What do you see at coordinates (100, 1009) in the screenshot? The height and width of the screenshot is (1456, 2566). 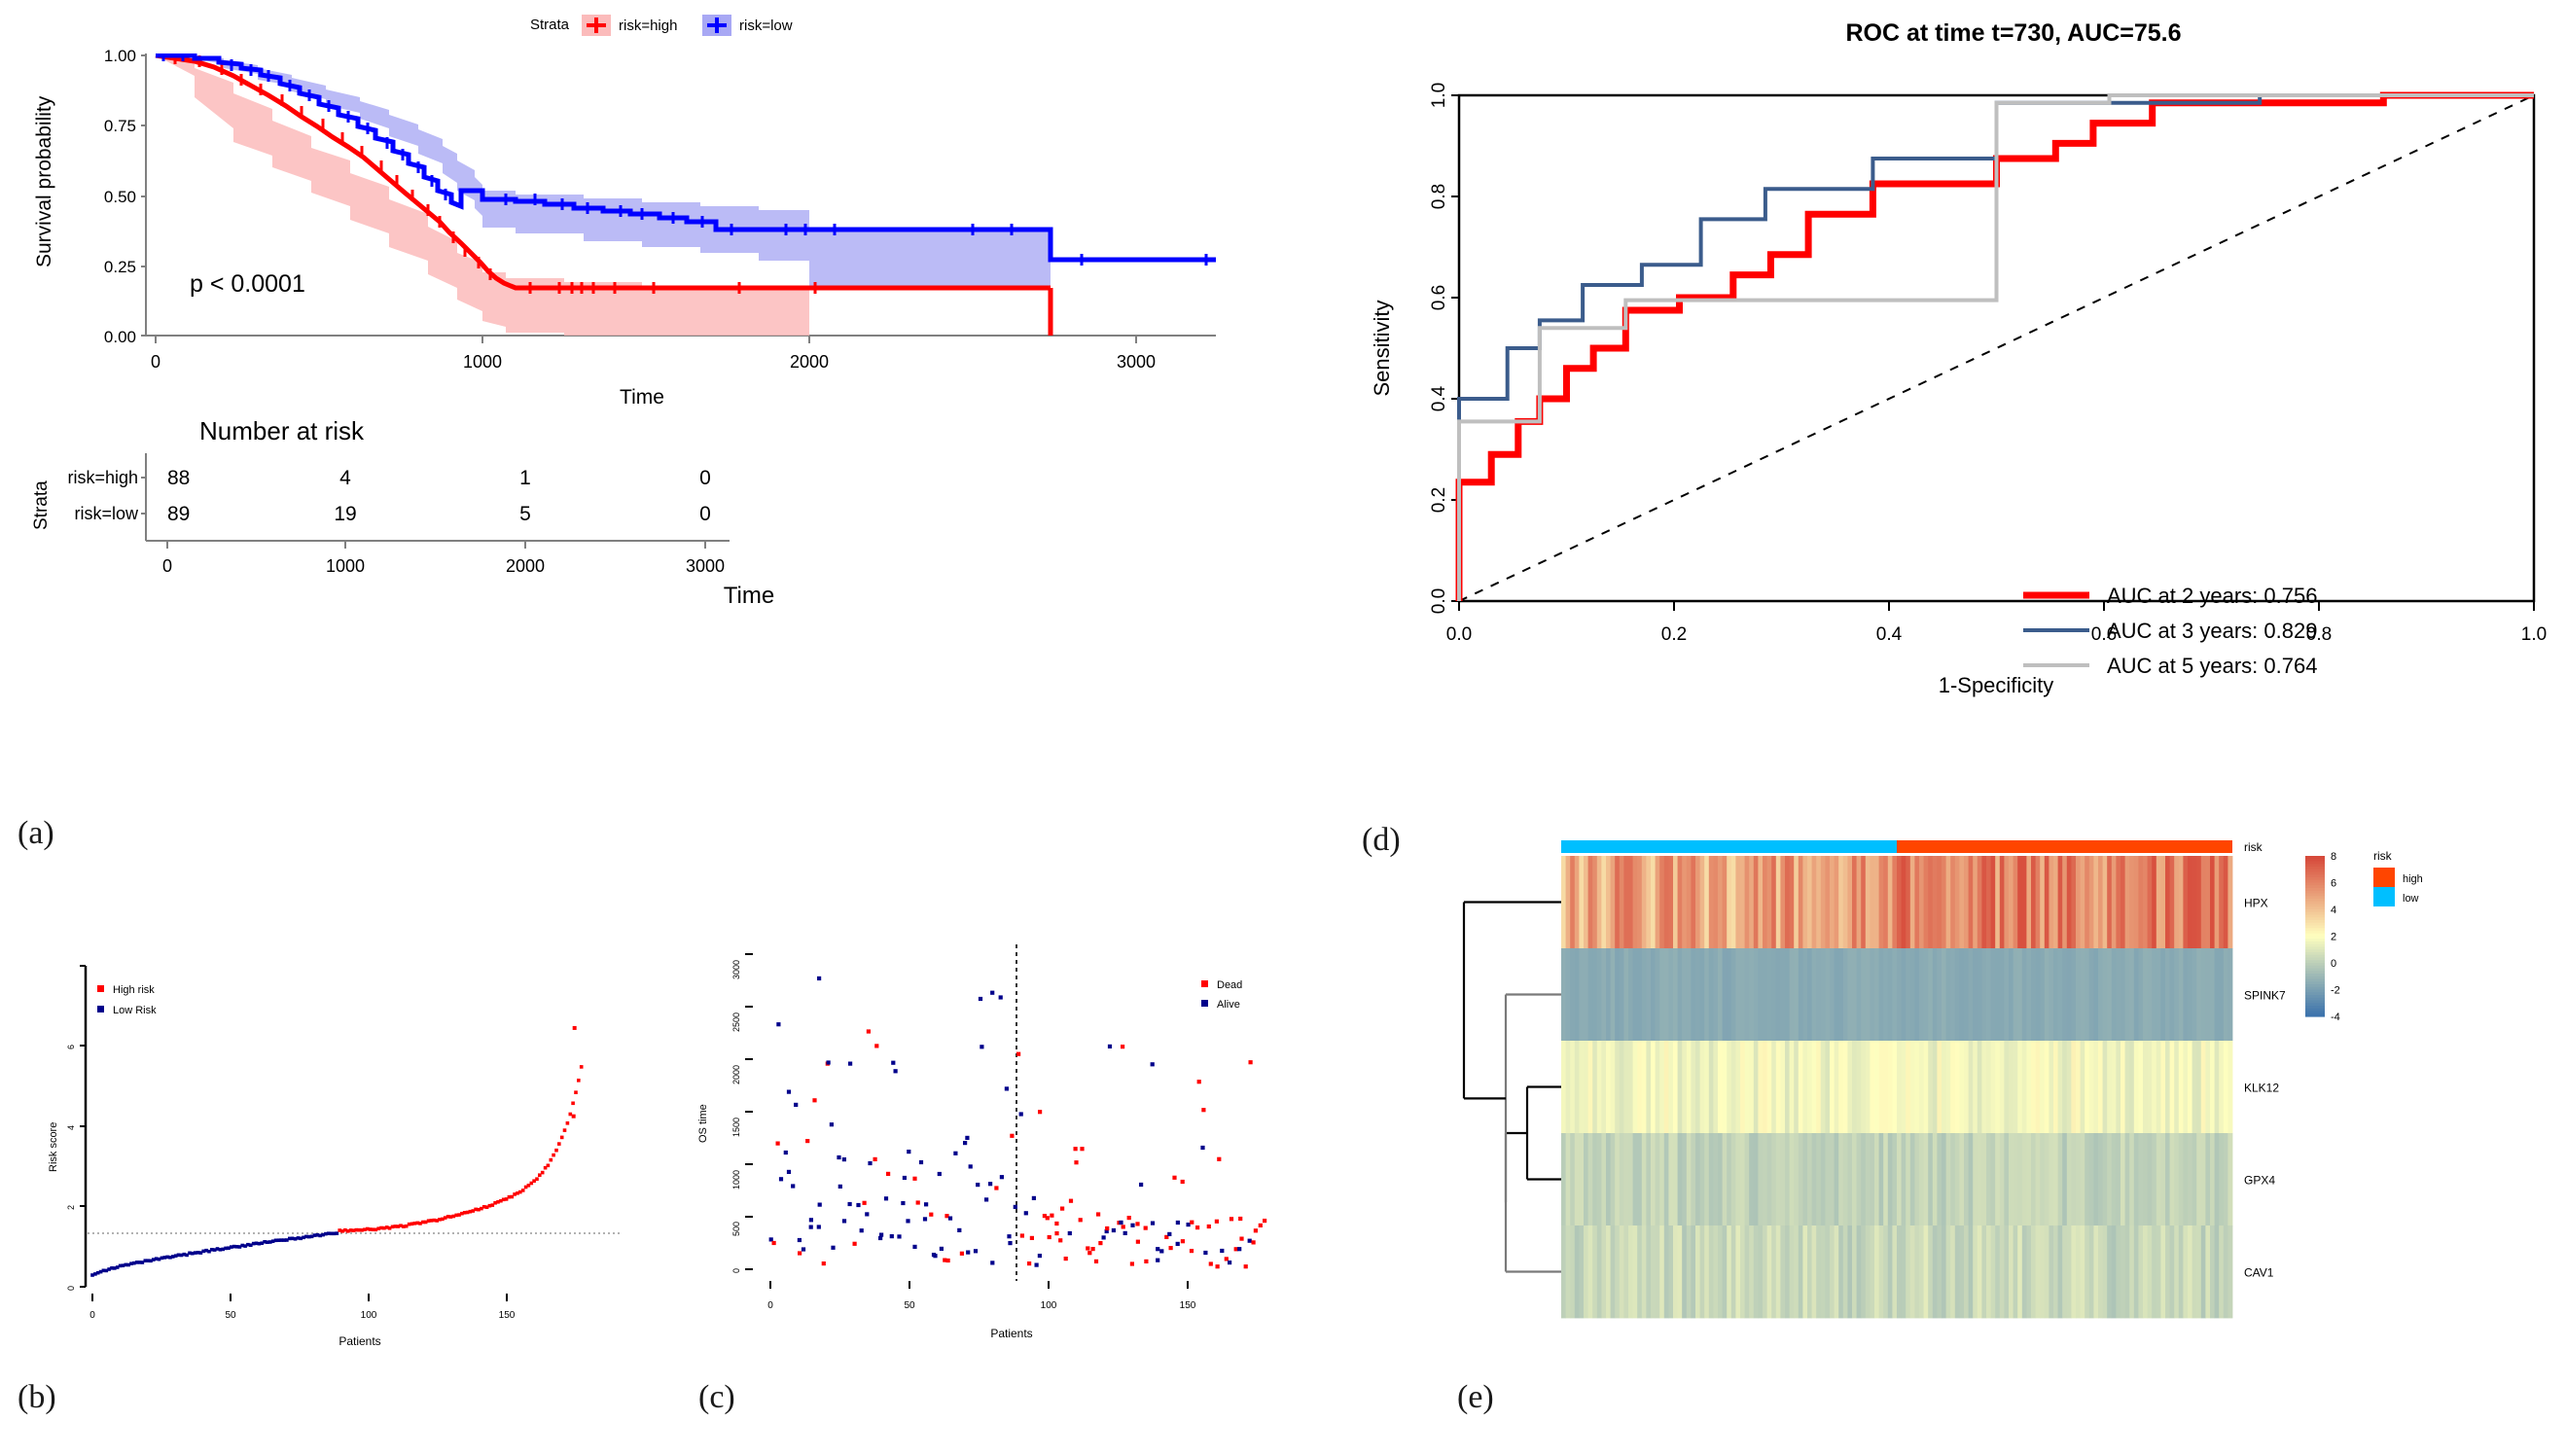 I see `b-legend-marker-low` at bounding box center [100, 1009].